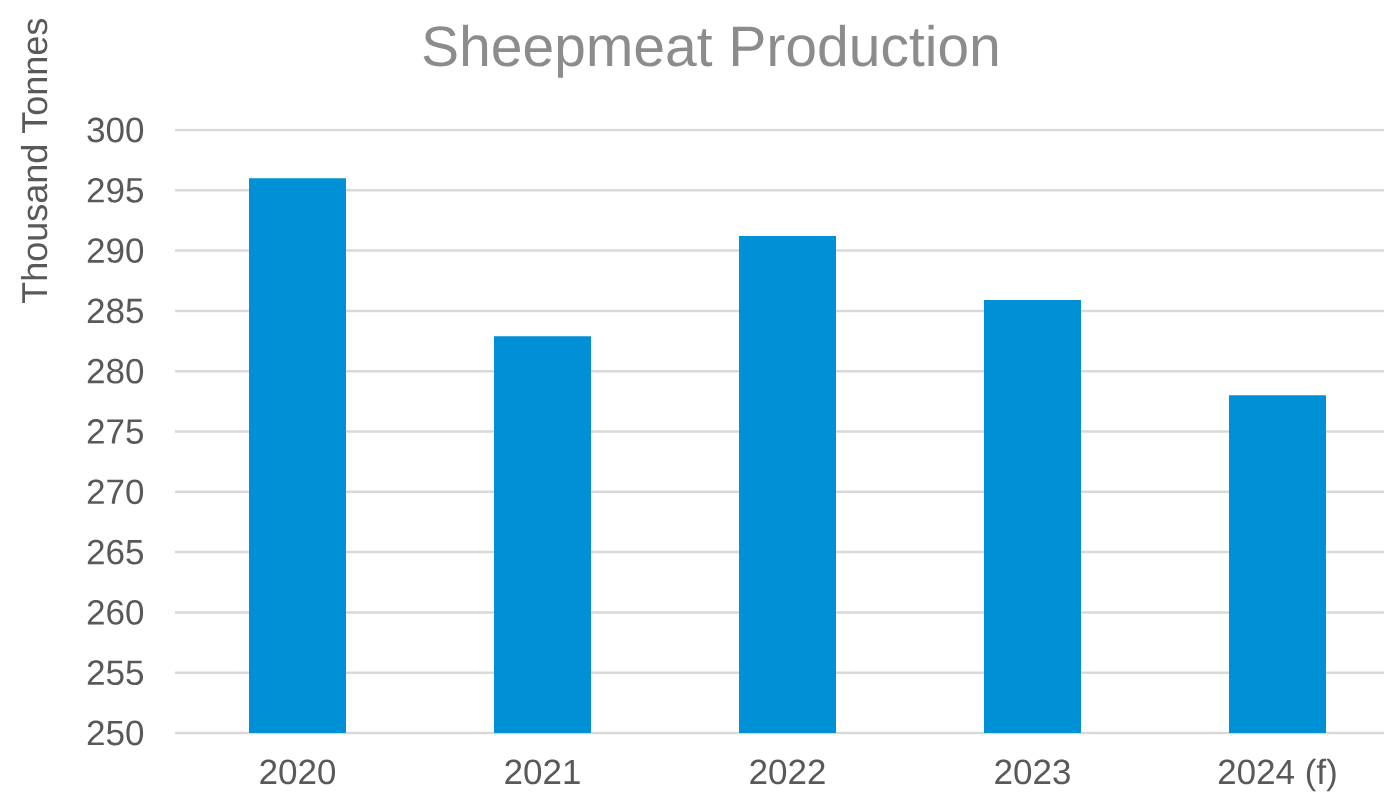 Image resolution: width=1384 pixels, height=797 pixels. What do you see at coordinates (115, 311) in the screenshot?
I see `y-tick-label: 285` at bounding box center [115, 311].